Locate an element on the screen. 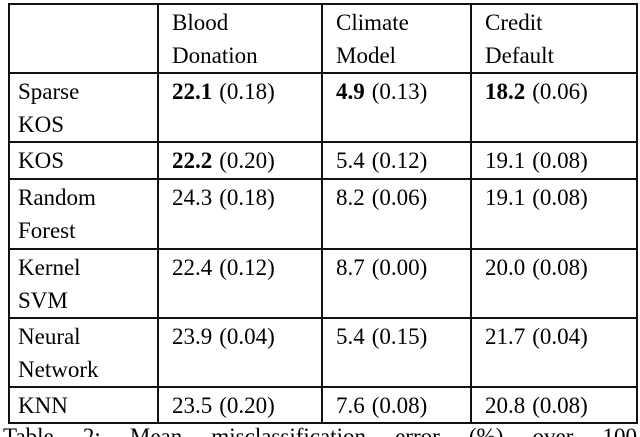 The height and width of the screenshot is (437, 640). method-label: KNN is located at coordinates (83, 405).